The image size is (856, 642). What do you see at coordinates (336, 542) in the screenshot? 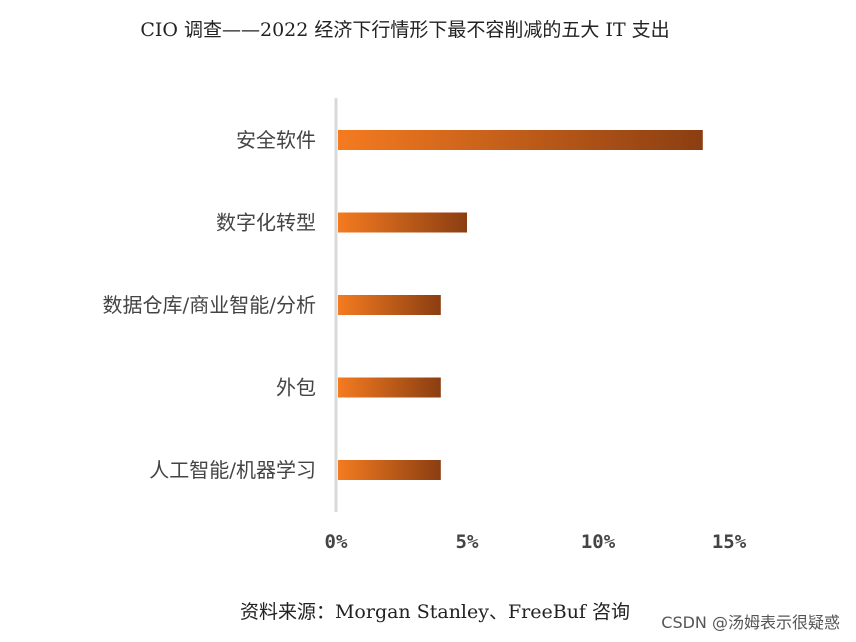
I see `x-tick-label-0: 0%` at bounding box center [336, 542].